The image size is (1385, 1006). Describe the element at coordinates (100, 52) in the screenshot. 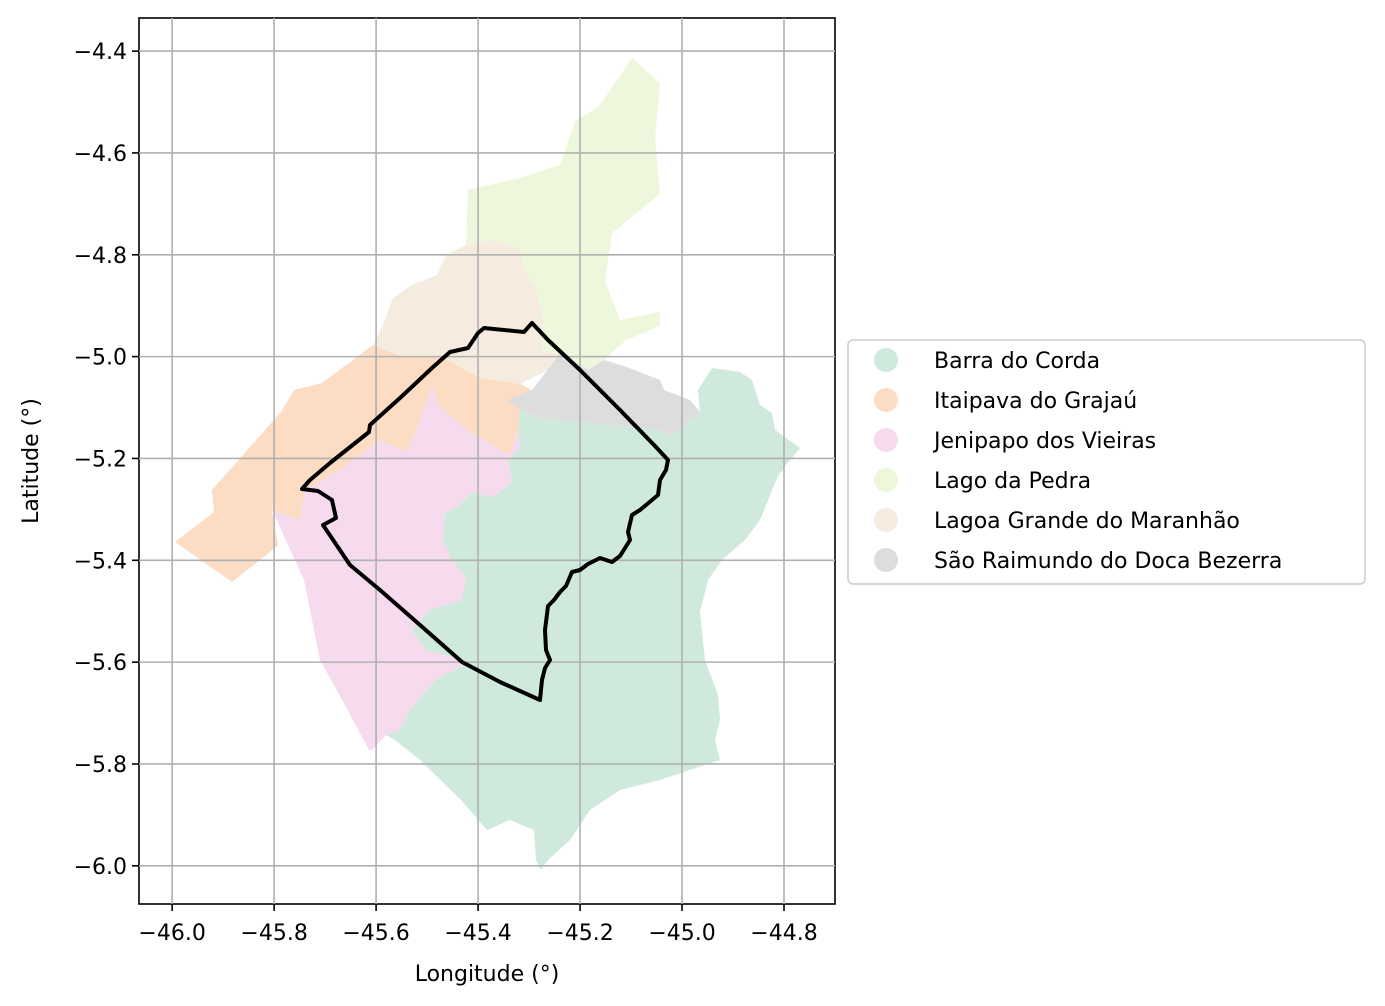

I see `y-tick-label: −4.4` at that location.